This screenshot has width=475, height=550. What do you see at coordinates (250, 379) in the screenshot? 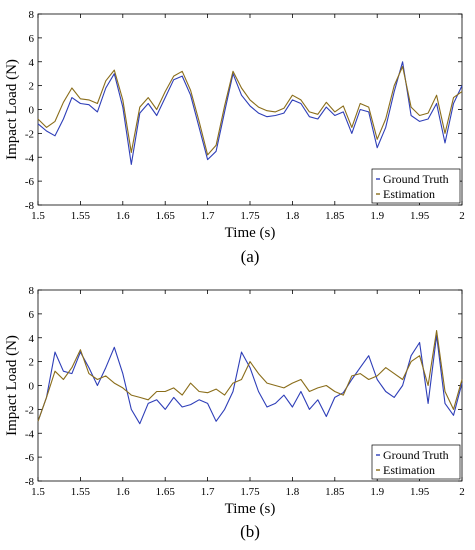
I see `series-line-ground-truth` at bounding box center [250, 379].